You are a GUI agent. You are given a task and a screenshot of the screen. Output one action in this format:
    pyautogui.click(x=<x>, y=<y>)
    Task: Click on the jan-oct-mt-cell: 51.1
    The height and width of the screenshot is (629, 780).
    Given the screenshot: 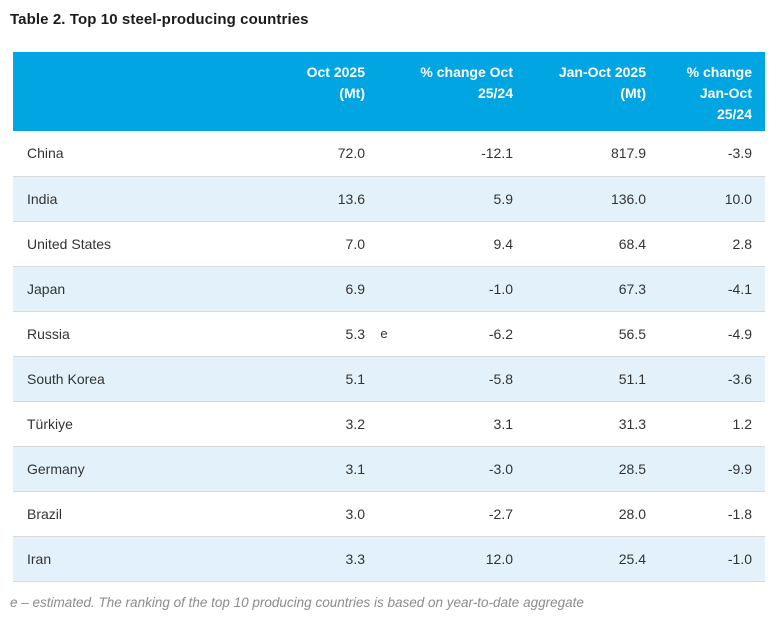 What is the action you would take?
    pyautogui.click(x=579, y=378)
    